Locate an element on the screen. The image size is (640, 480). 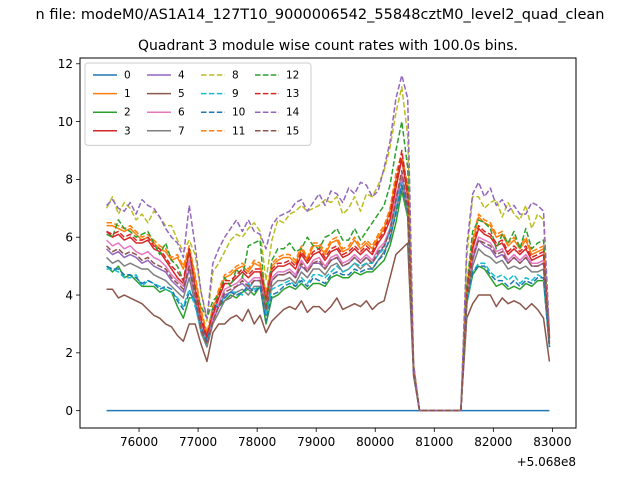
legend-label-8: 8 is located at coordinates (235, 76).